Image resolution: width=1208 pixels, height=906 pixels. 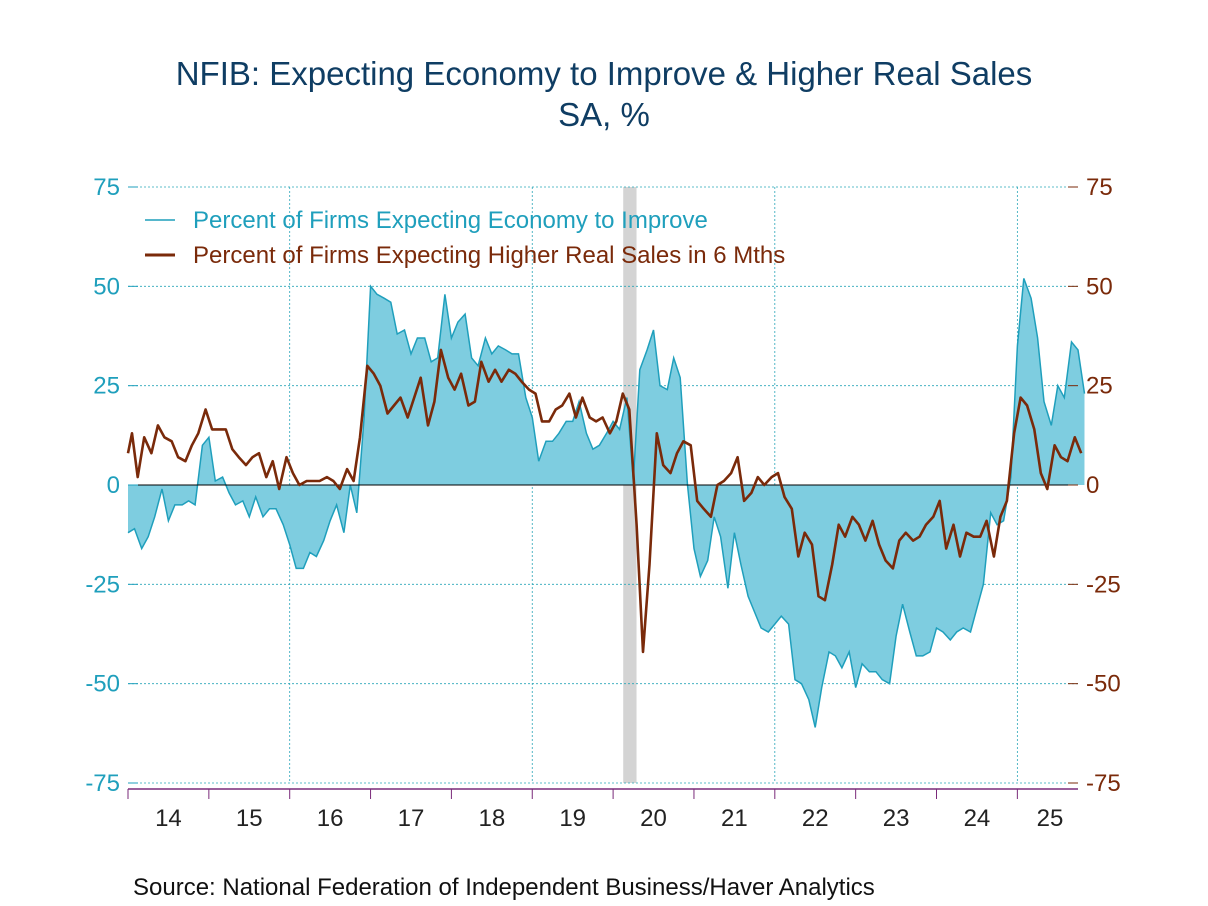 What do you see at coordinates (330, 818) in the screenshot?
I see `x-tick-label: 16` at bounding box center [330, 818].